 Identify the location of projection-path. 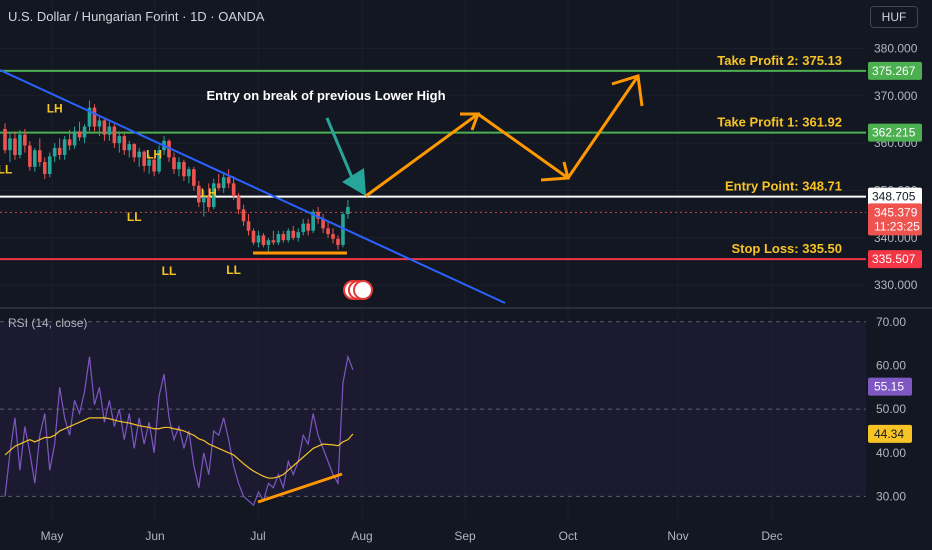
(502, 136).